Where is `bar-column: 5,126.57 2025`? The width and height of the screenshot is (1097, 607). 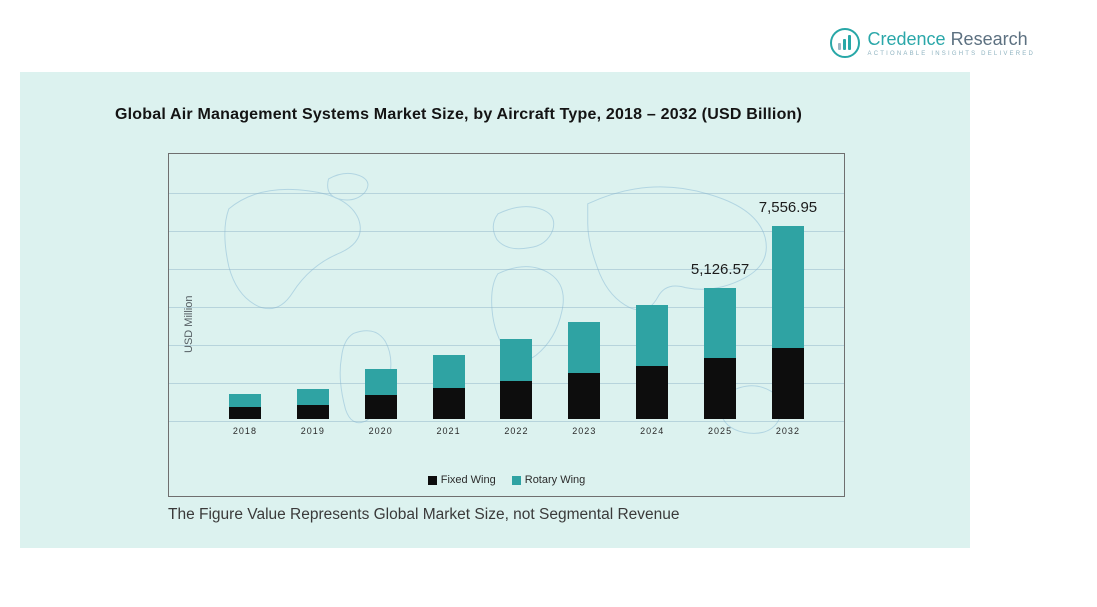 bar-column: 5,126.57 2025 is located at coordinates (720, 348).